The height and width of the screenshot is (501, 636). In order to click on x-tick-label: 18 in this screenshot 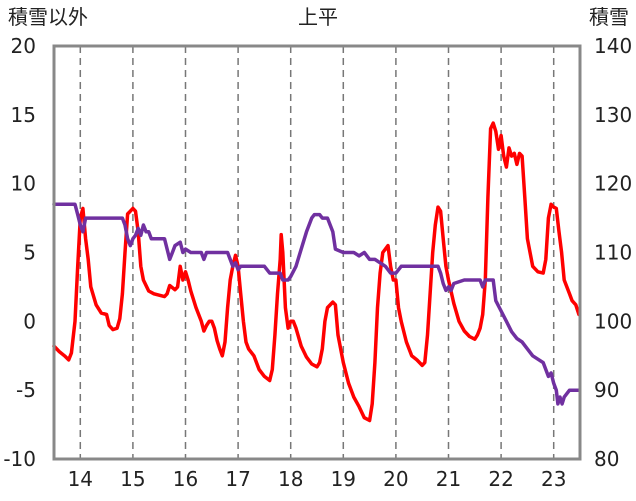, I will do `click(290, 479)`.